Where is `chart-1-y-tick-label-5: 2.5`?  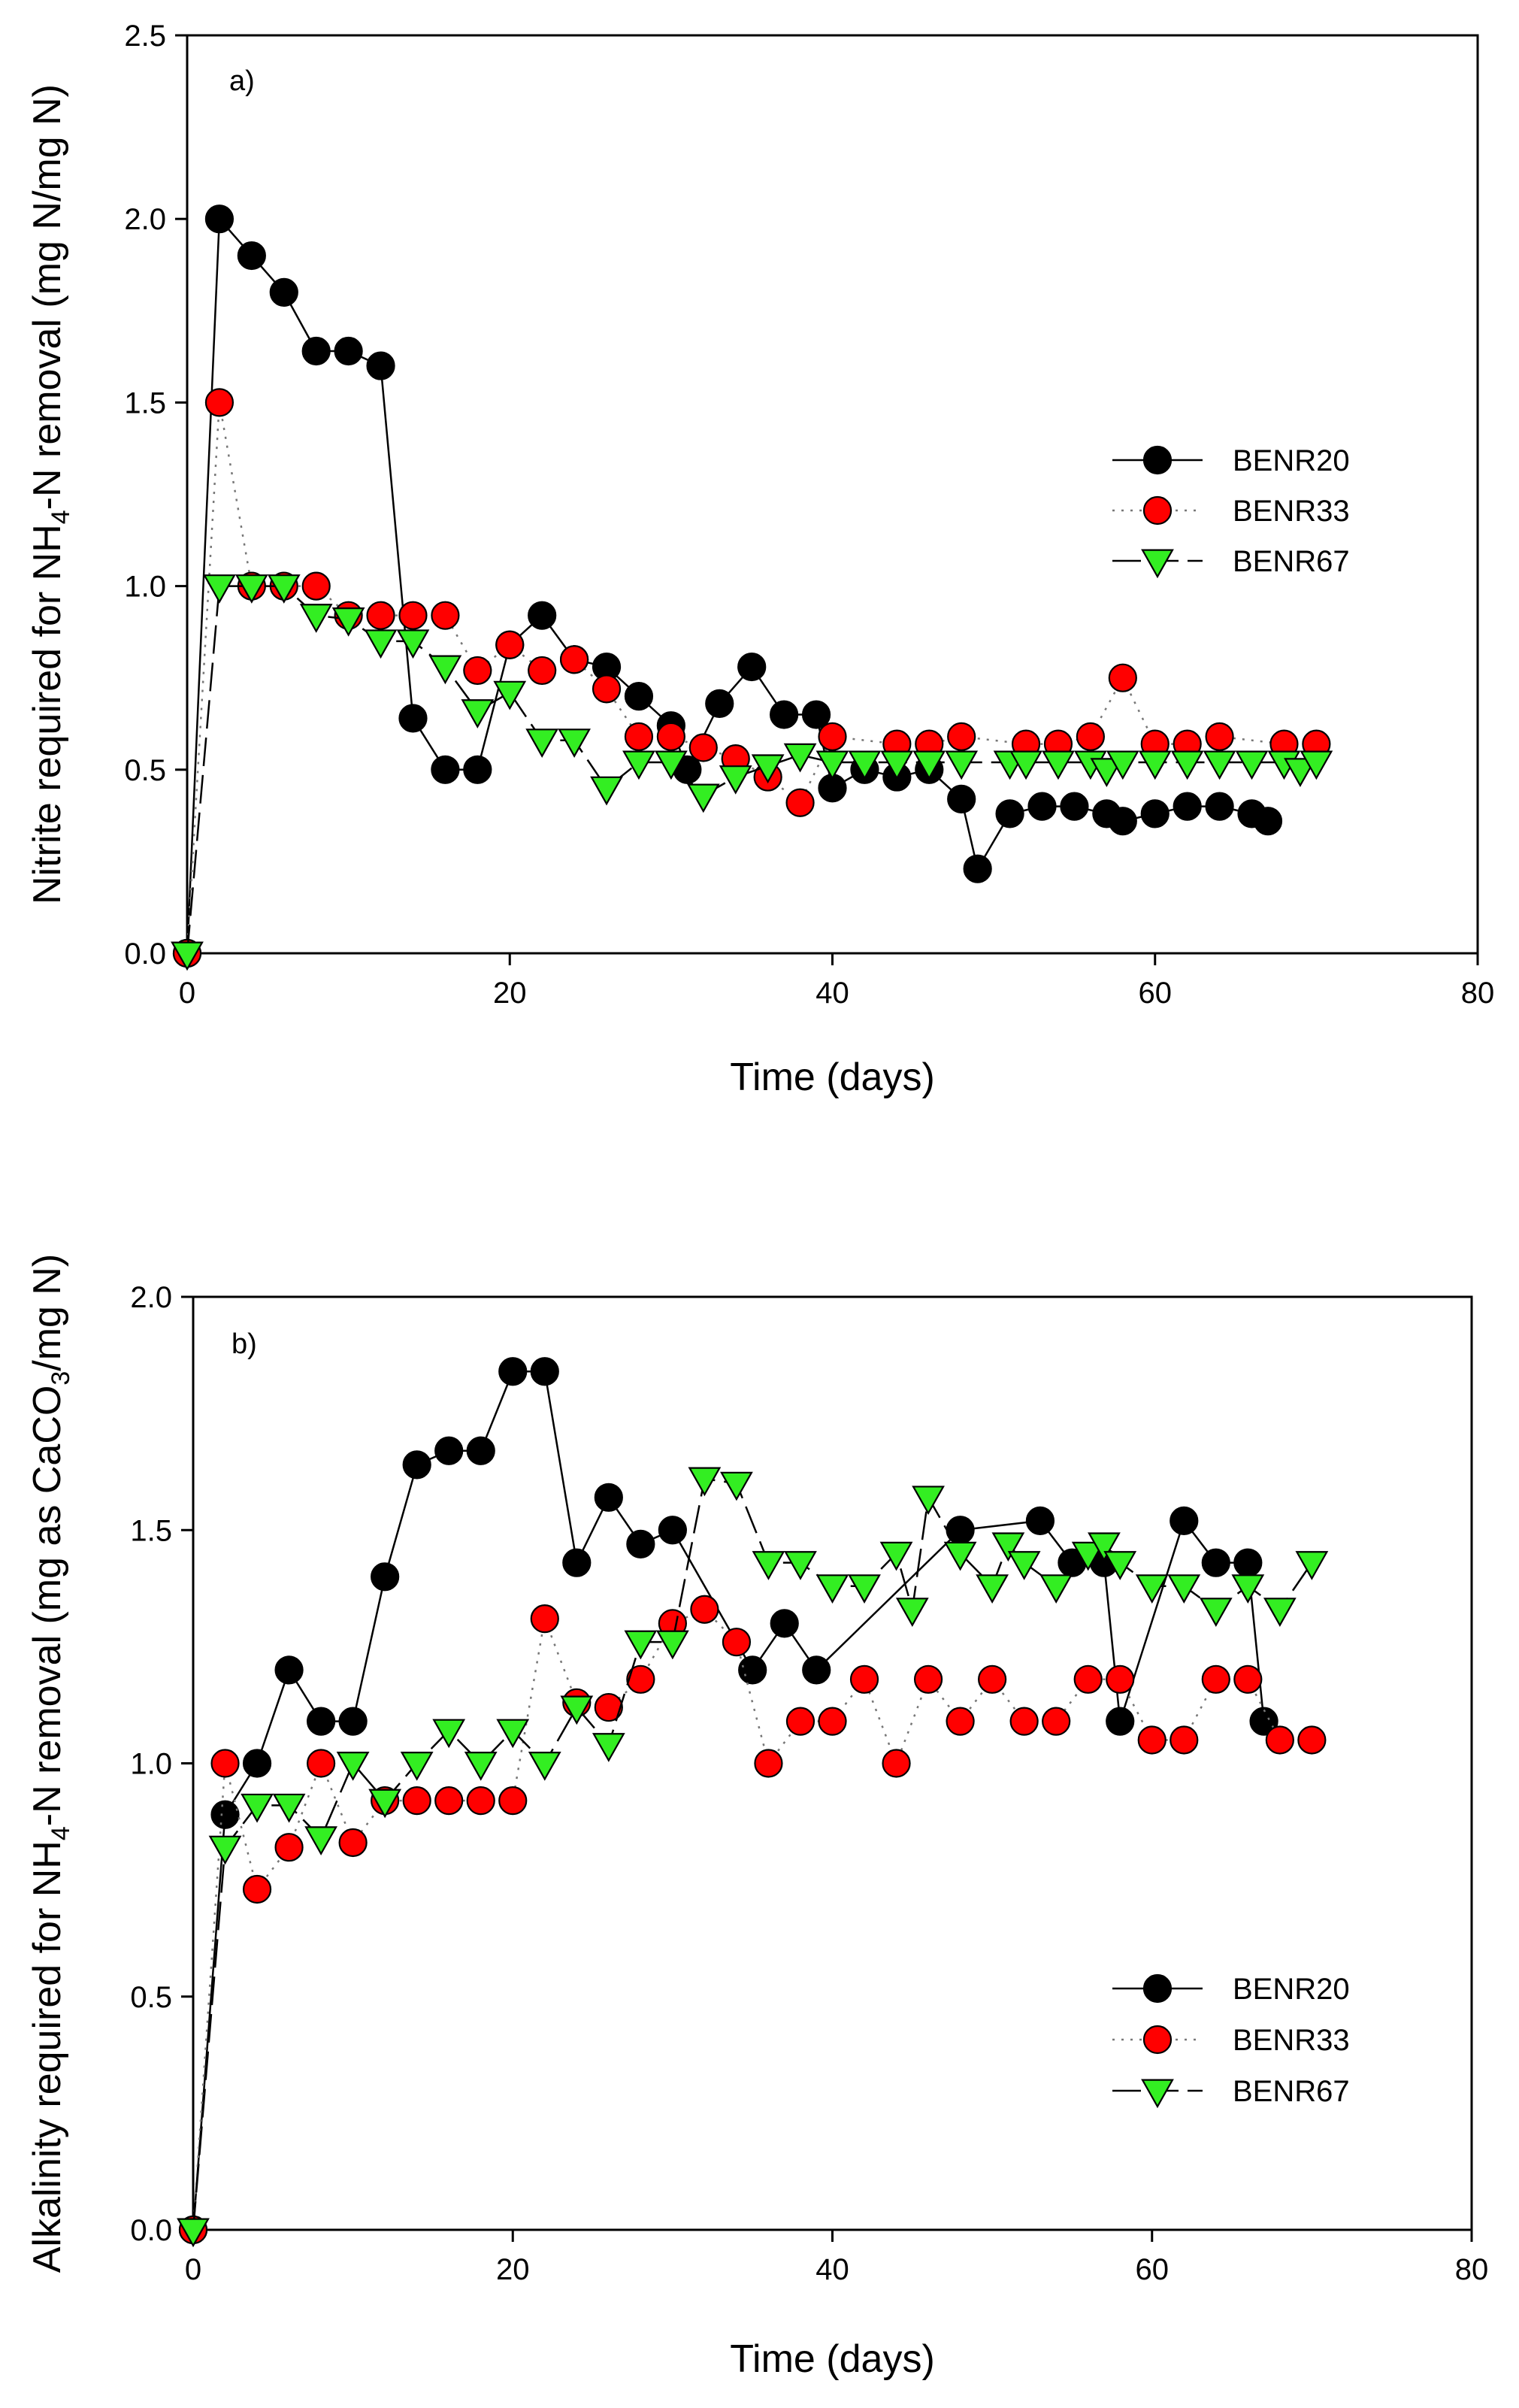
chart-1-y-tick-label-5: 2.5 is located at coordinates (145, 37).